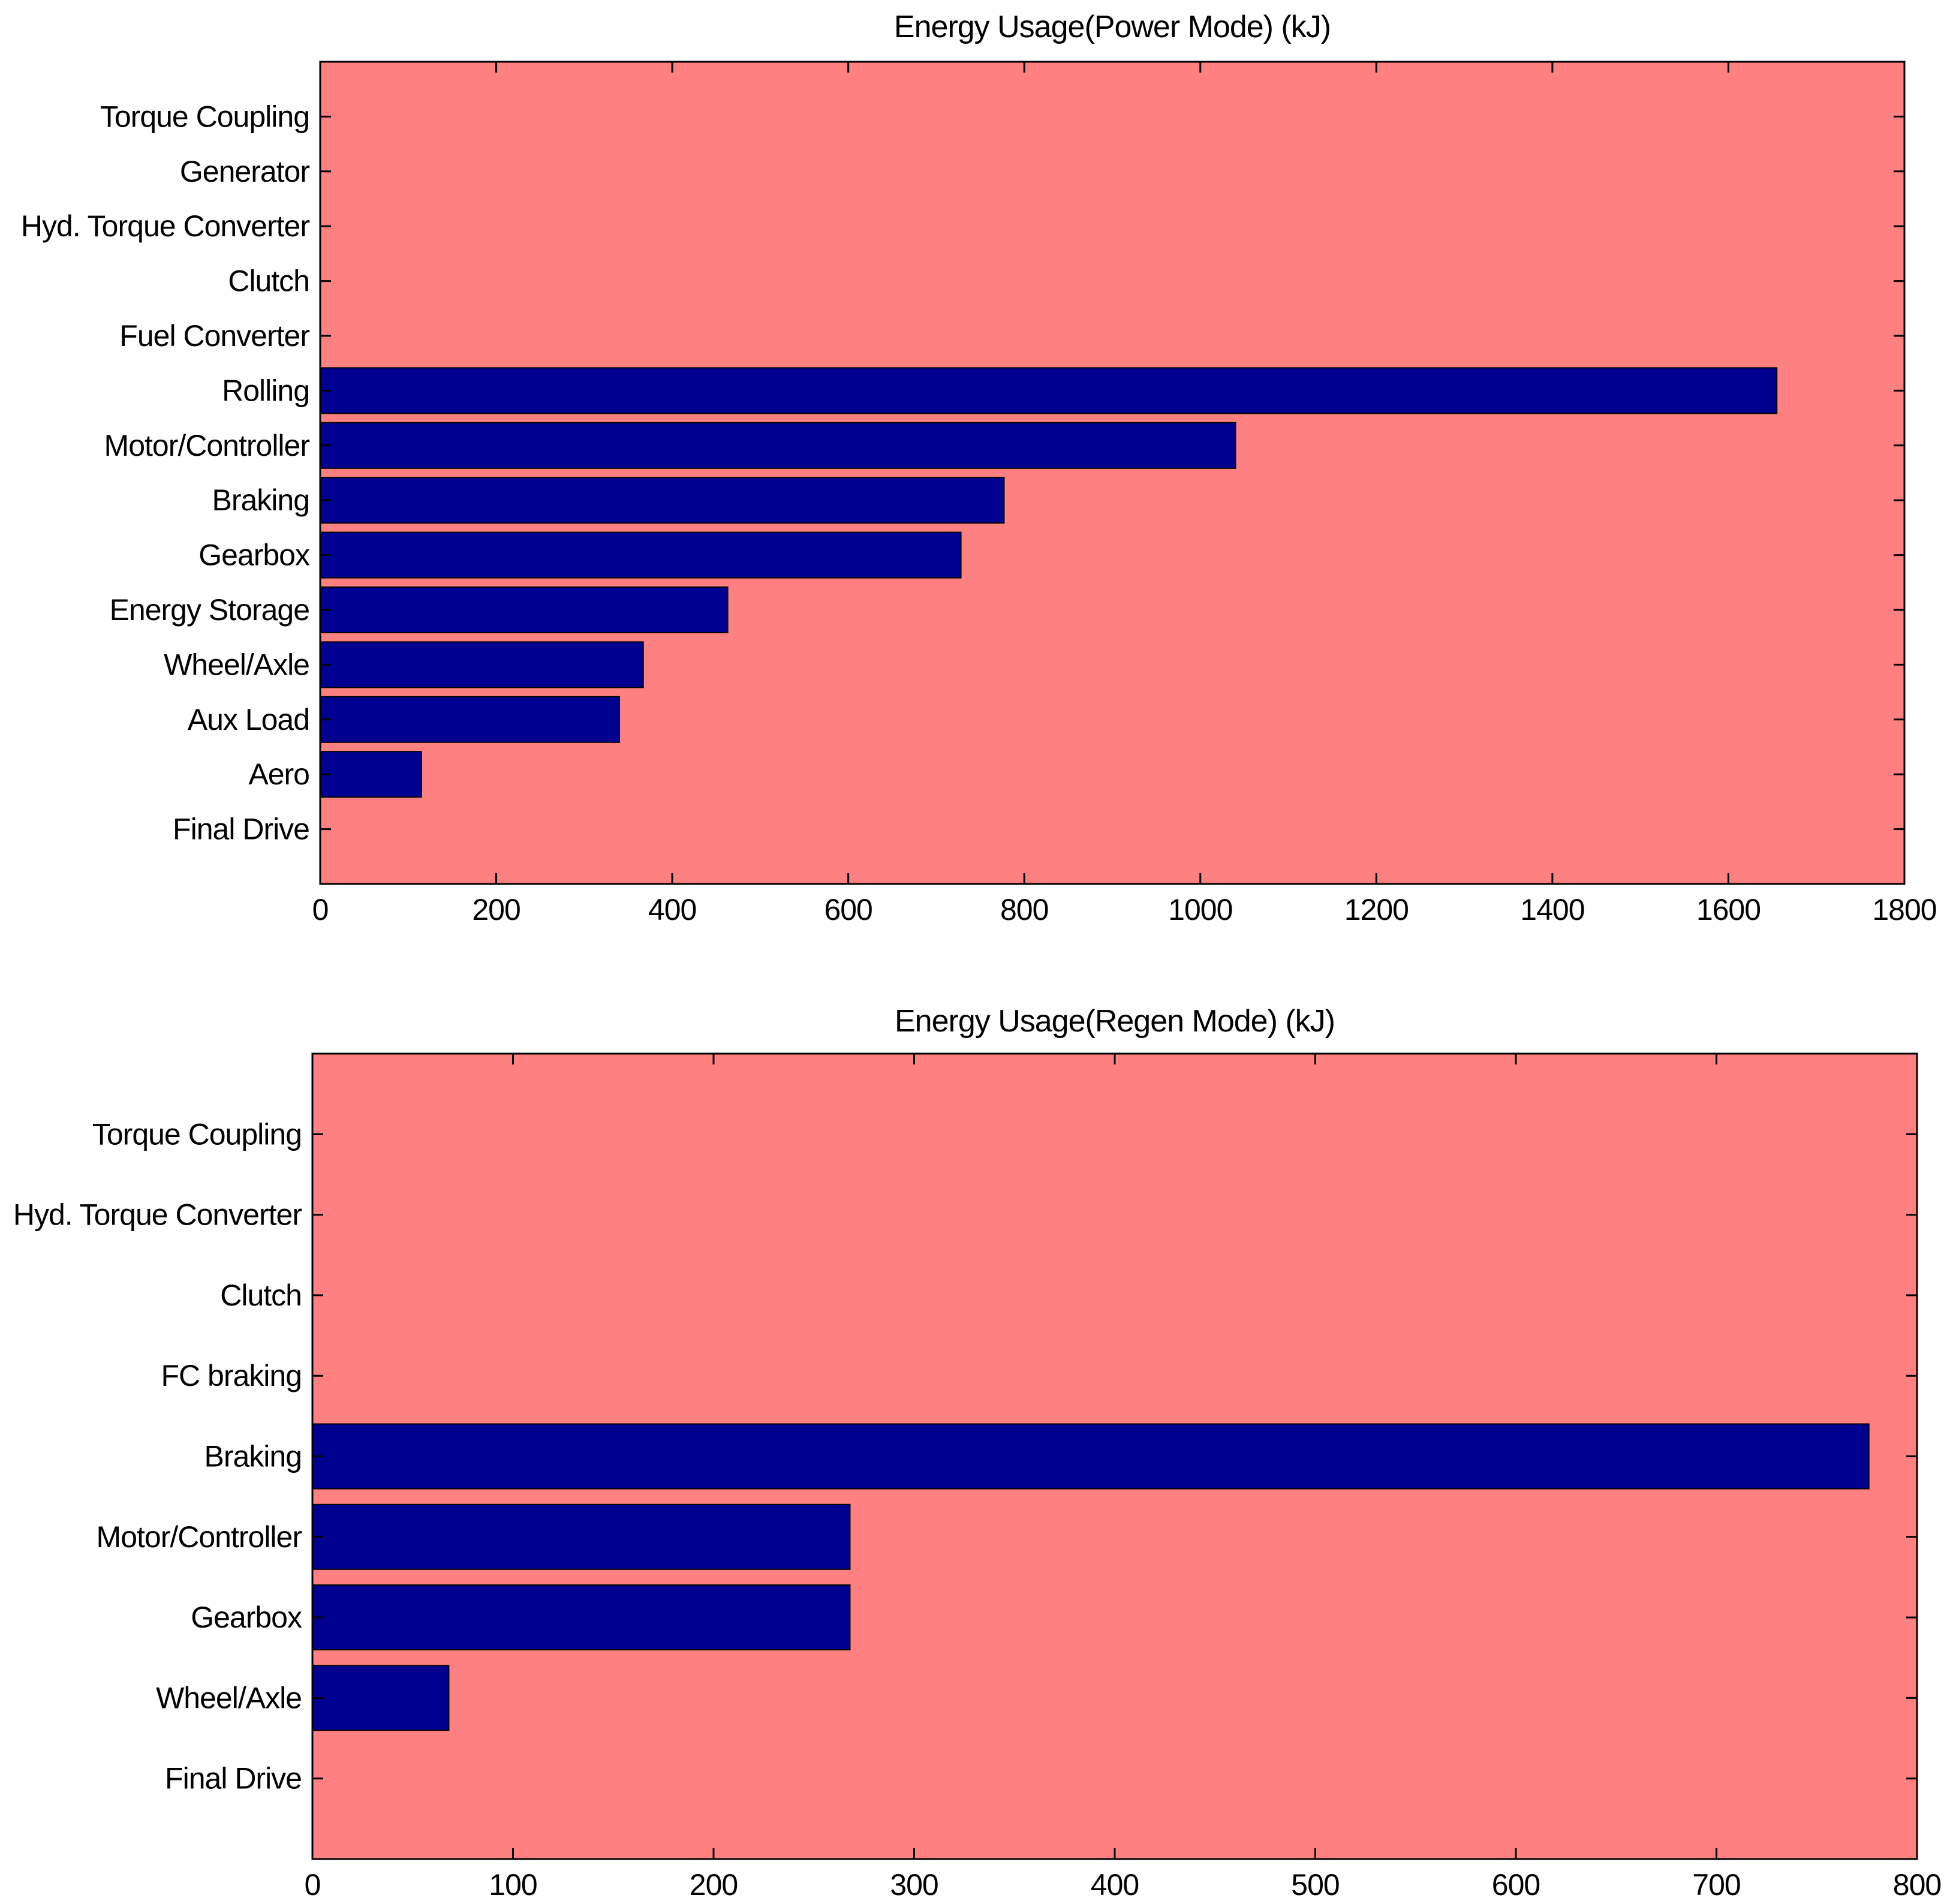 This screenshot has height=1904, width=1956. Describe the element at coordinates (513, 1885) in the screenshot. I see `regen-mode-value-tick-label: 100` at that location.